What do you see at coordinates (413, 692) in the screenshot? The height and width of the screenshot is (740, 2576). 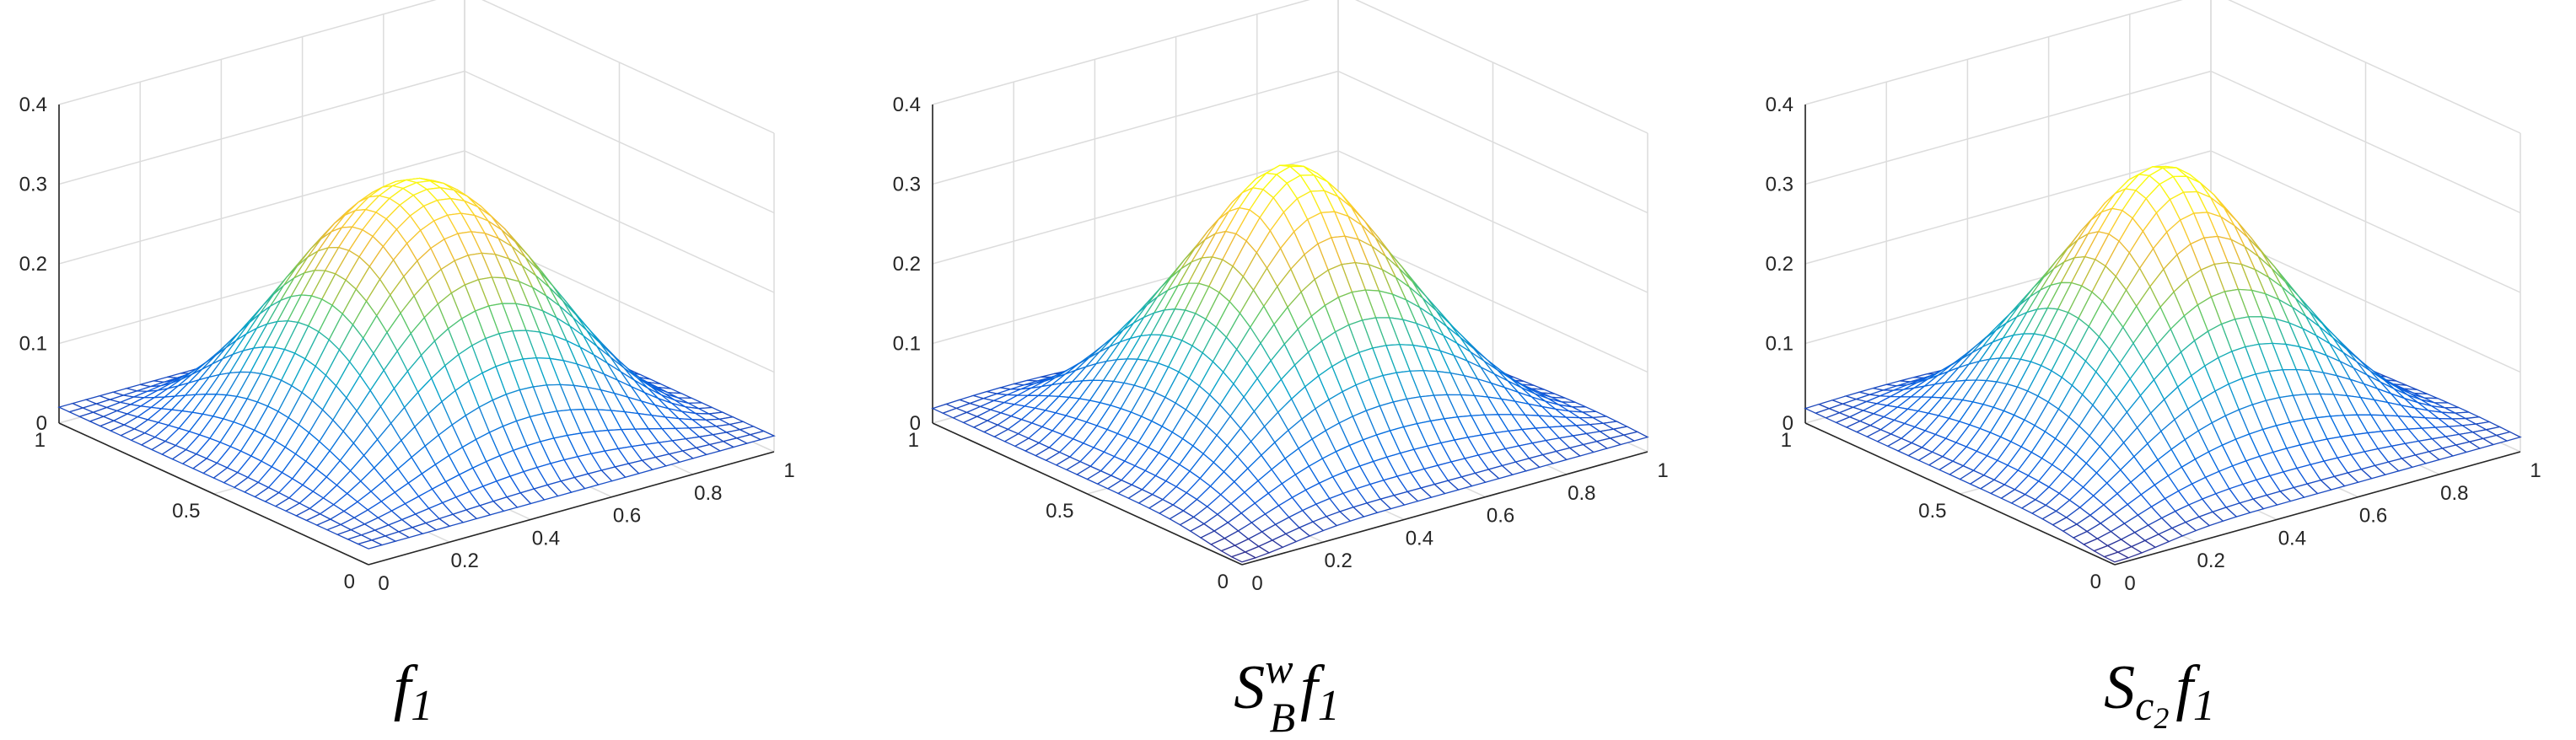 I see `plot-caption: f1` at bounding box center [413, 692].